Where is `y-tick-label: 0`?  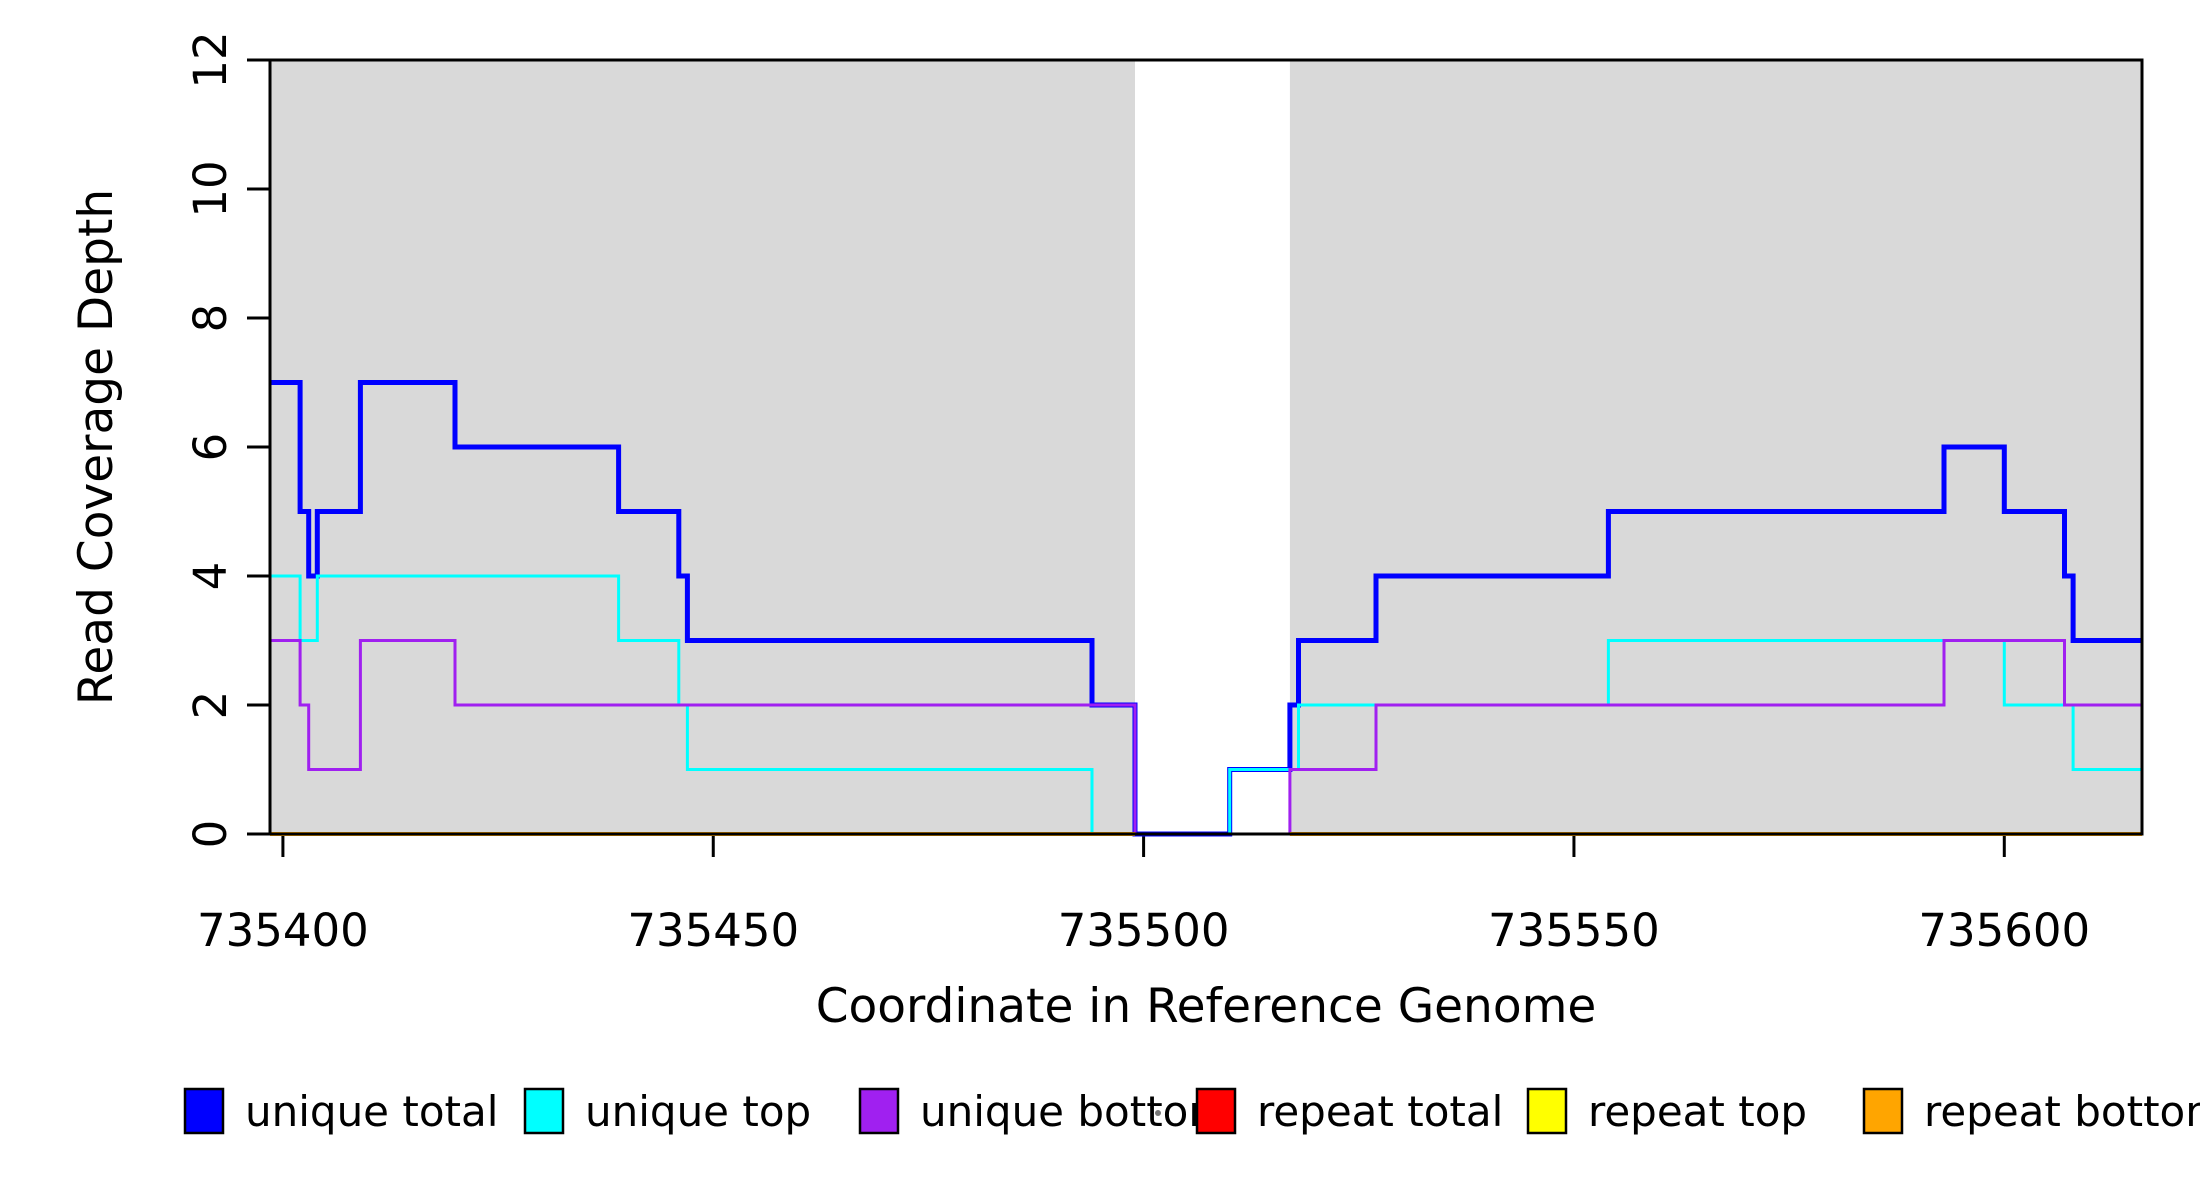 y-tick-label: 0 is located at coordinates (210, 834).